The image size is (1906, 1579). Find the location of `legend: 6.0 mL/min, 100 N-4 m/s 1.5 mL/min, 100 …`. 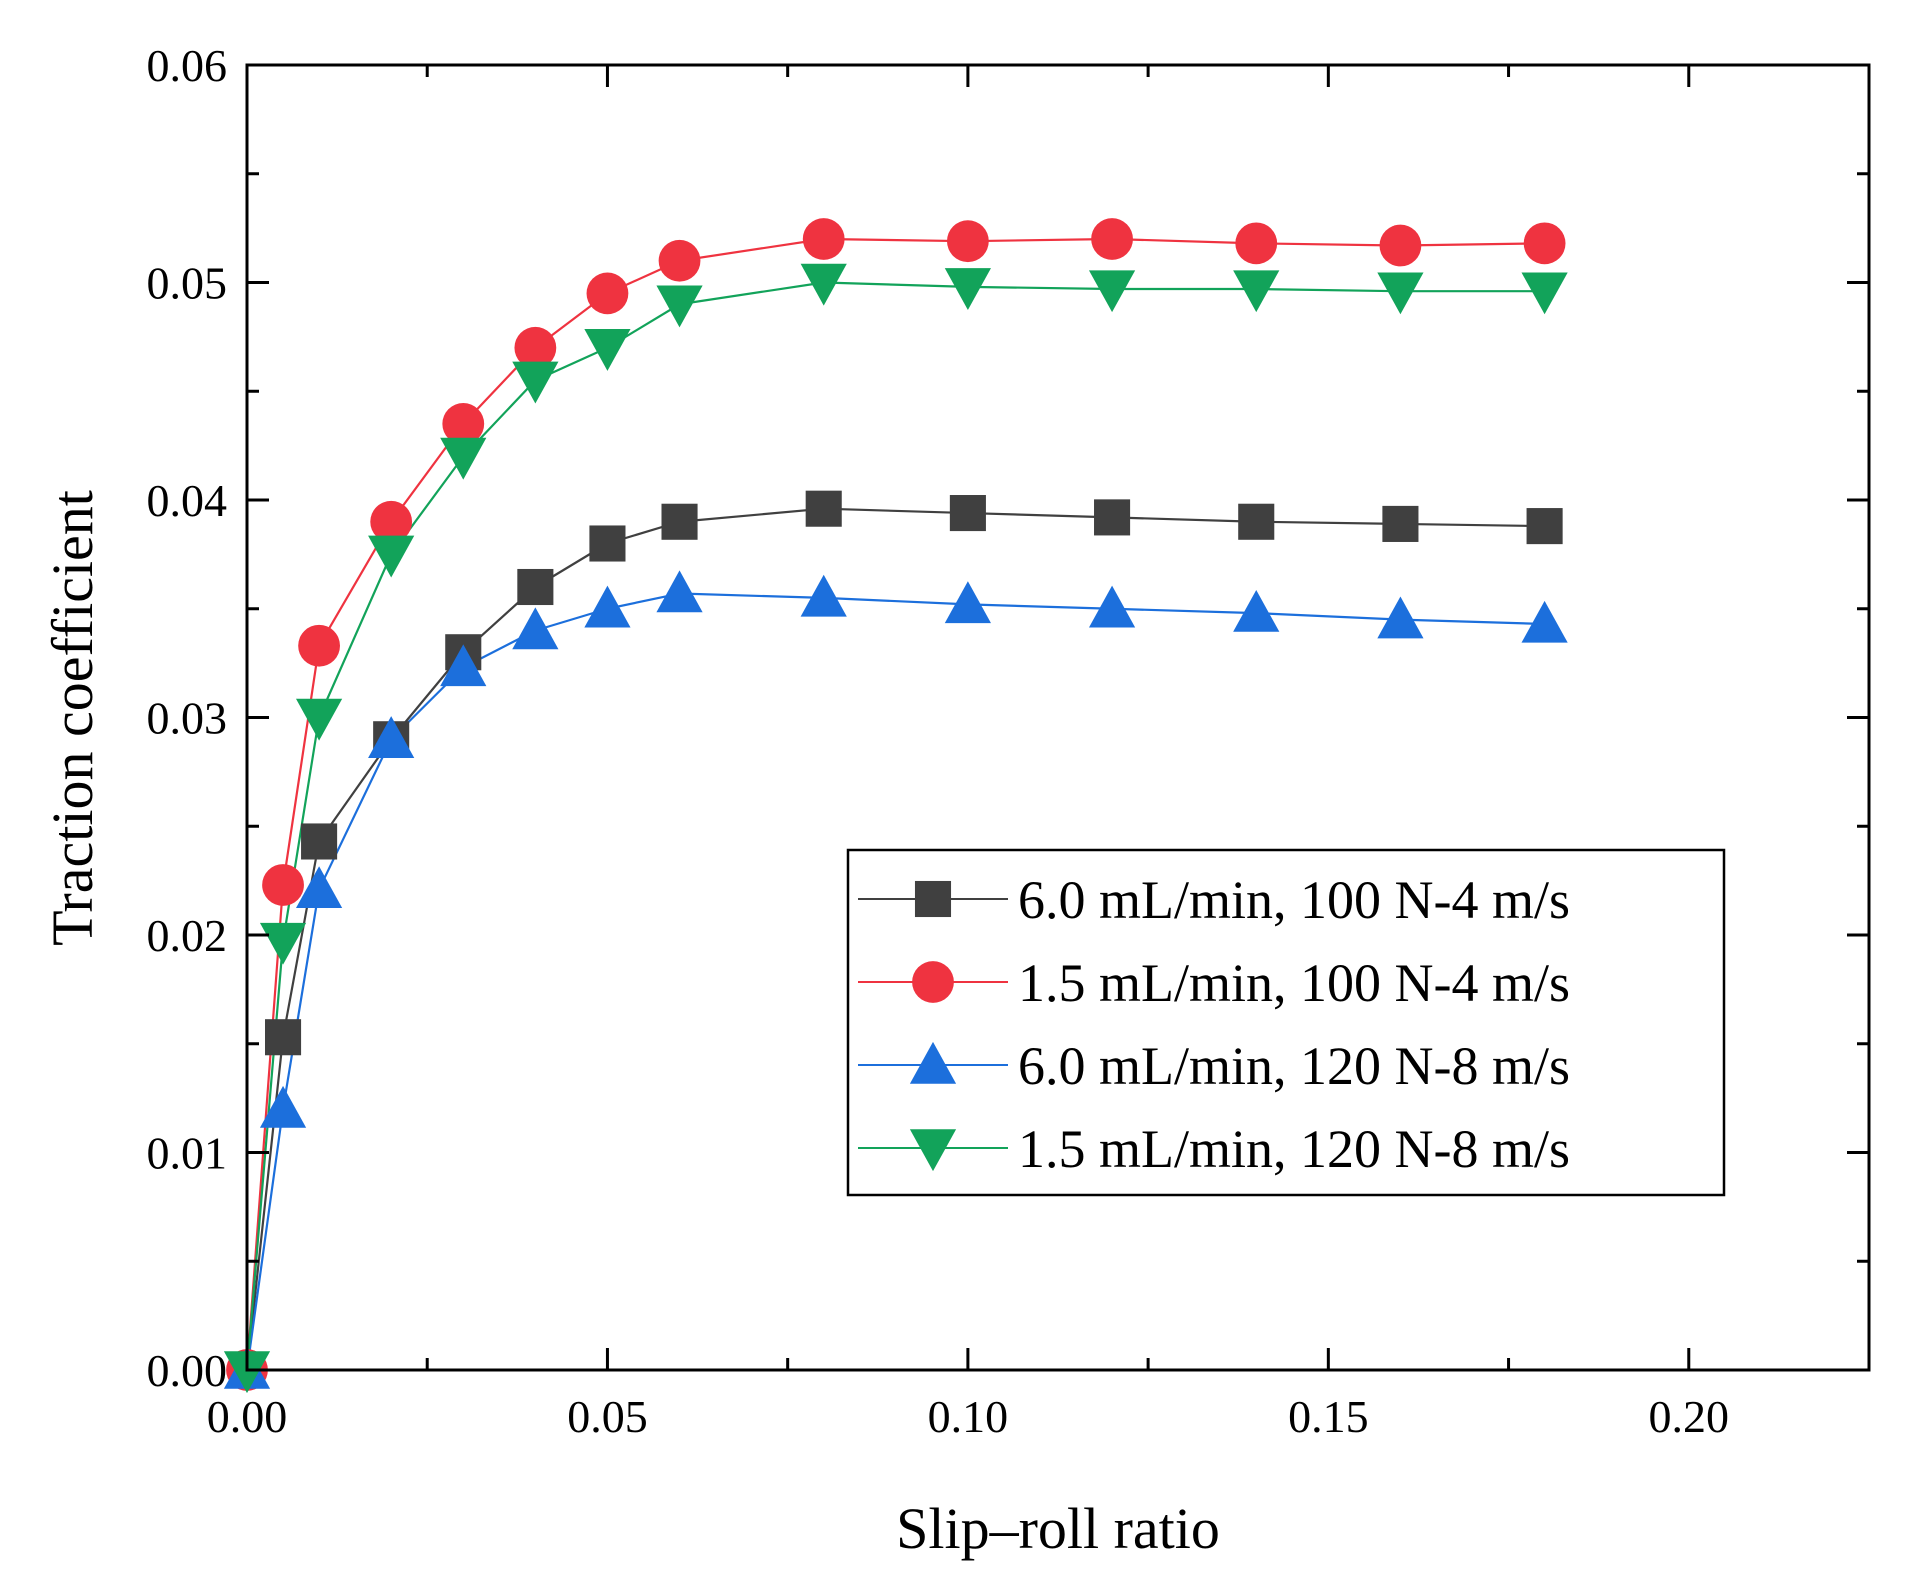

legend: 6.0 mL/min, 100 N-4 m/s 1.5 mL/min, 100 … is located at coordinates (1286, 1022).